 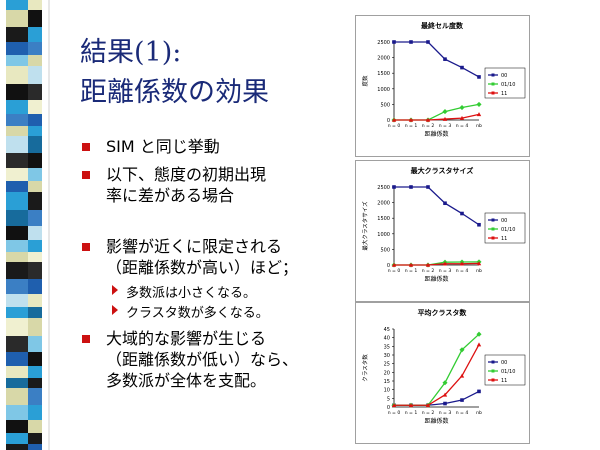 What do you see at coordinates (202, 267) in the screenshot?
I see `bullet-text: （距離係数が高い）ほど；` at bounding box center [202, 267].